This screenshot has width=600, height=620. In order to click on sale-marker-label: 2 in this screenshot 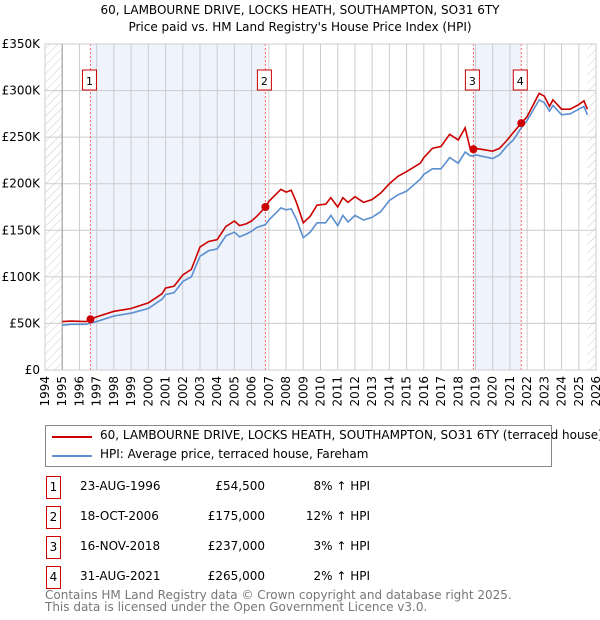, I will do `click(264, 81)`.